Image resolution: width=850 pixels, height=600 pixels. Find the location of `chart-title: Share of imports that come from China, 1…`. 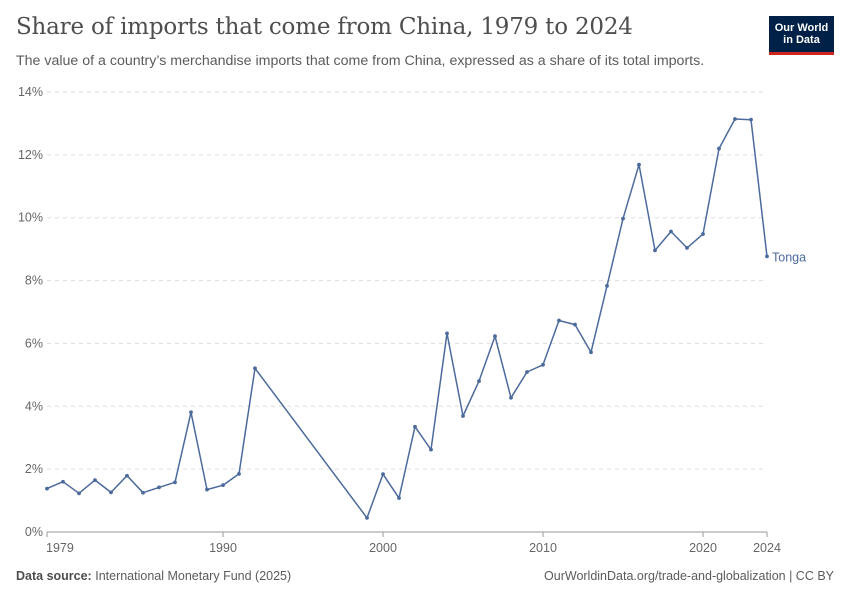

chart-title: Share of imports that come from China, 1… is located at coordinates (324, 27).